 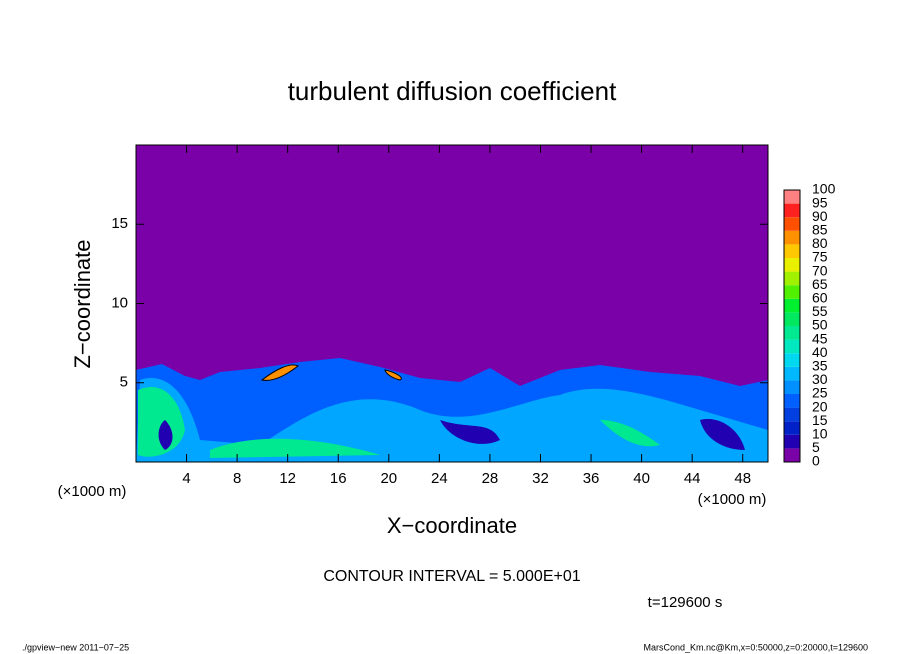 What do you see at coordinates (820, 284) in the screenshot?
I see `colorbar-label: 65` at bounding box center [820, 284].